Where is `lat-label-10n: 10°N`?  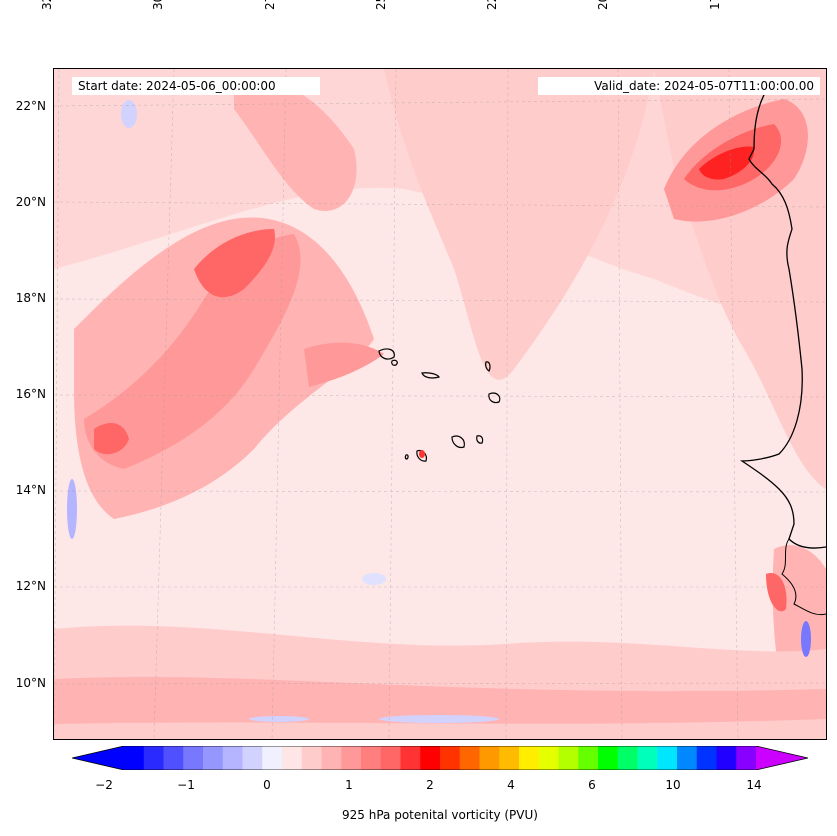 lat-label-10n: 10°N is located at coordinates (30, 683).